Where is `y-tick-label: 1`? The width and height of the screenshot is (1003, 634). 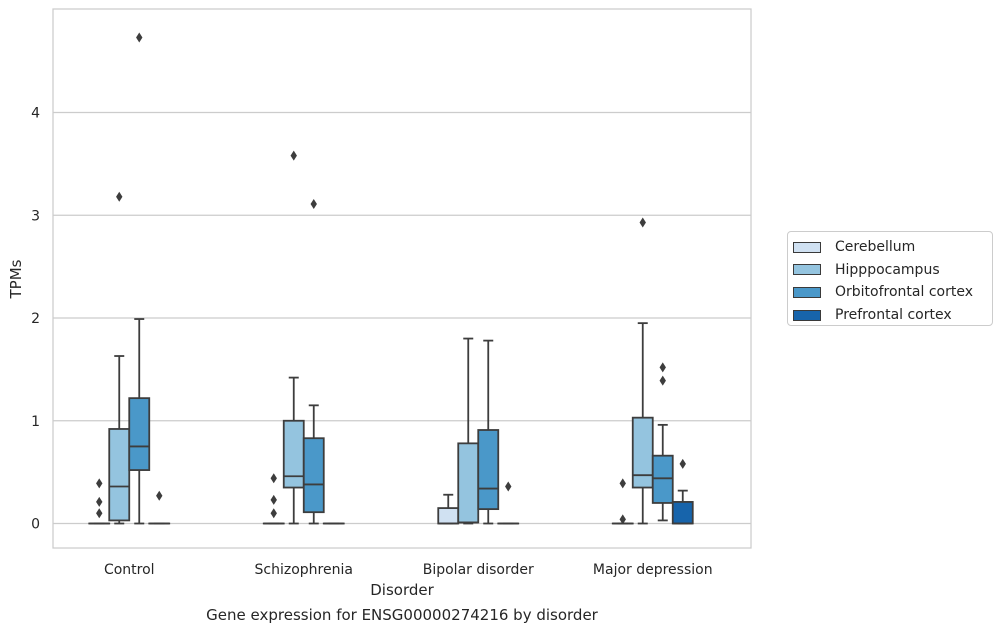
y-tick-label: 1 is located at coordinates (35, 422).